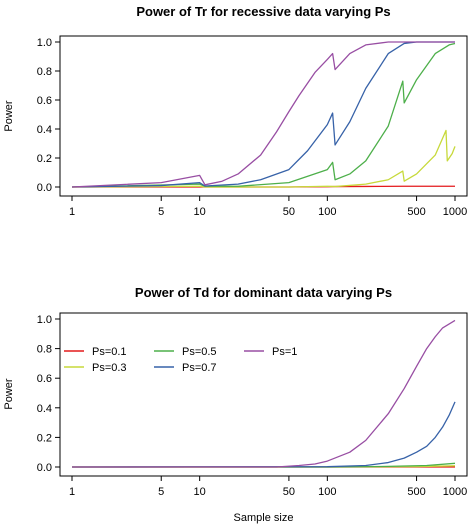  I want to click on chart-title: Power of Td for dominant data varying Ps, so click(263, 292).